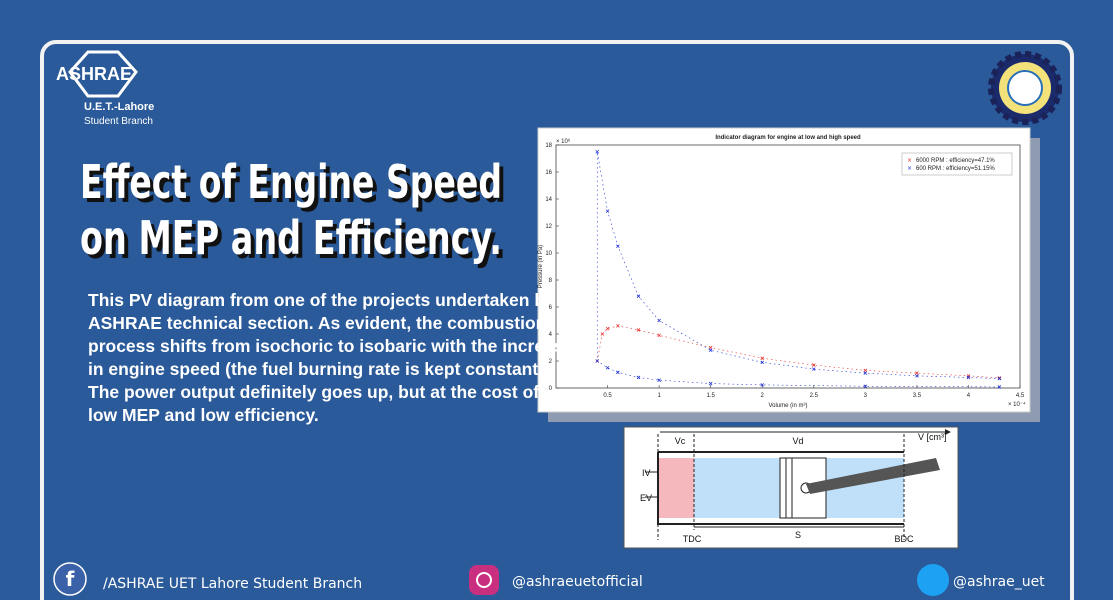  Describe the element at coordinates (676, 488) in the screenshot. I see `clearance-volume` at that location.